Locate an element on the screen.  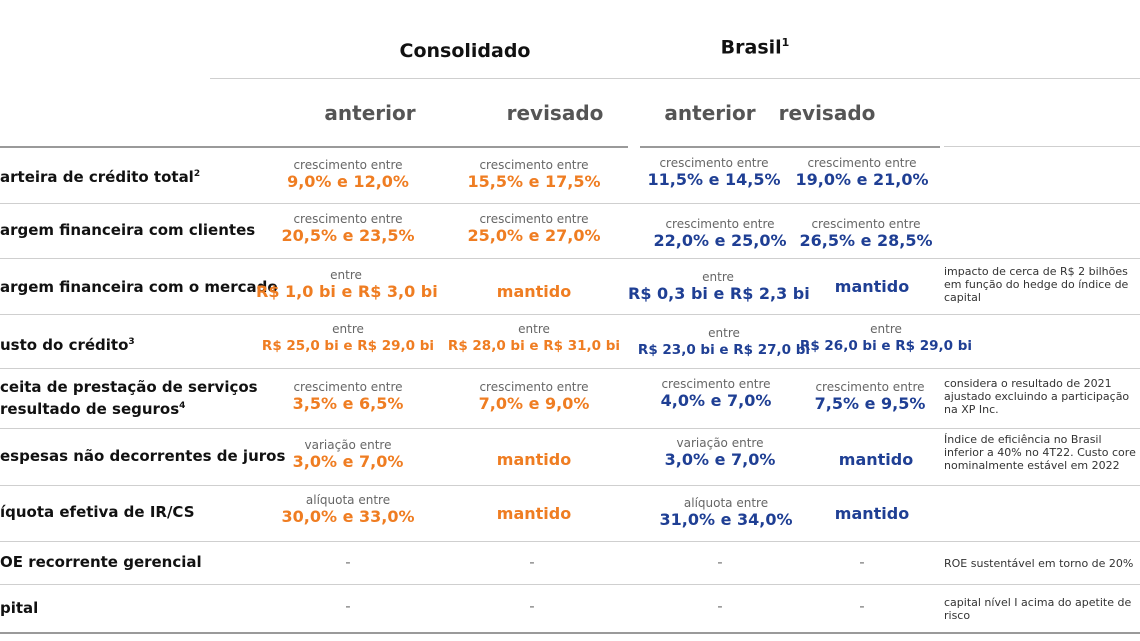
column-header-rule-left is located at coordinates (314, 147).